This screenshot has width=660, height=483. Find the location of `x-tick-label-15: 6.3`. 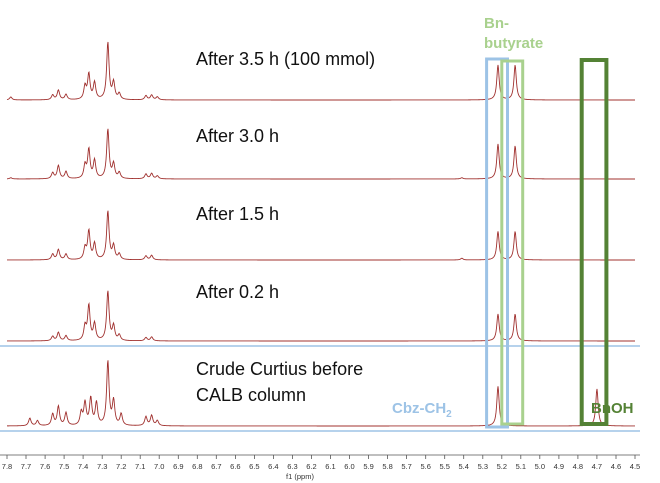

x-tick-label-15: 6.3 is located at coordinates (292, 466).